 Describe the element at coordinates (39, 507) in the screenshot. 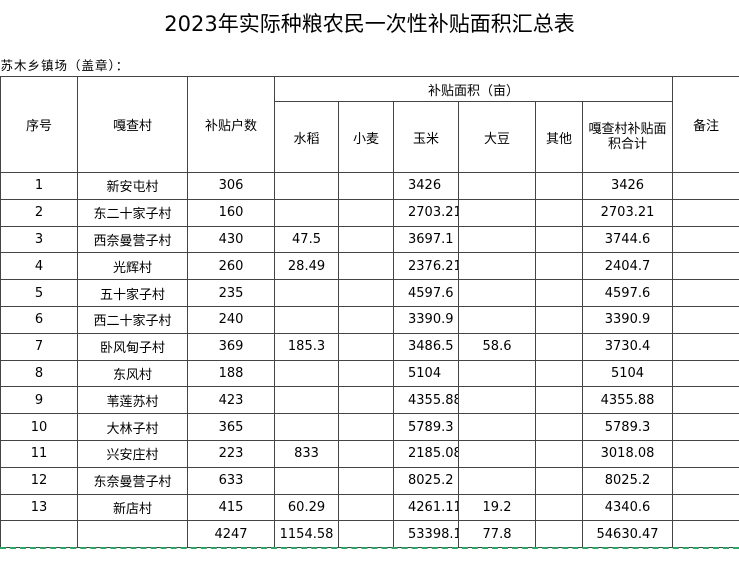

I see `row-seq: 13` at that location.